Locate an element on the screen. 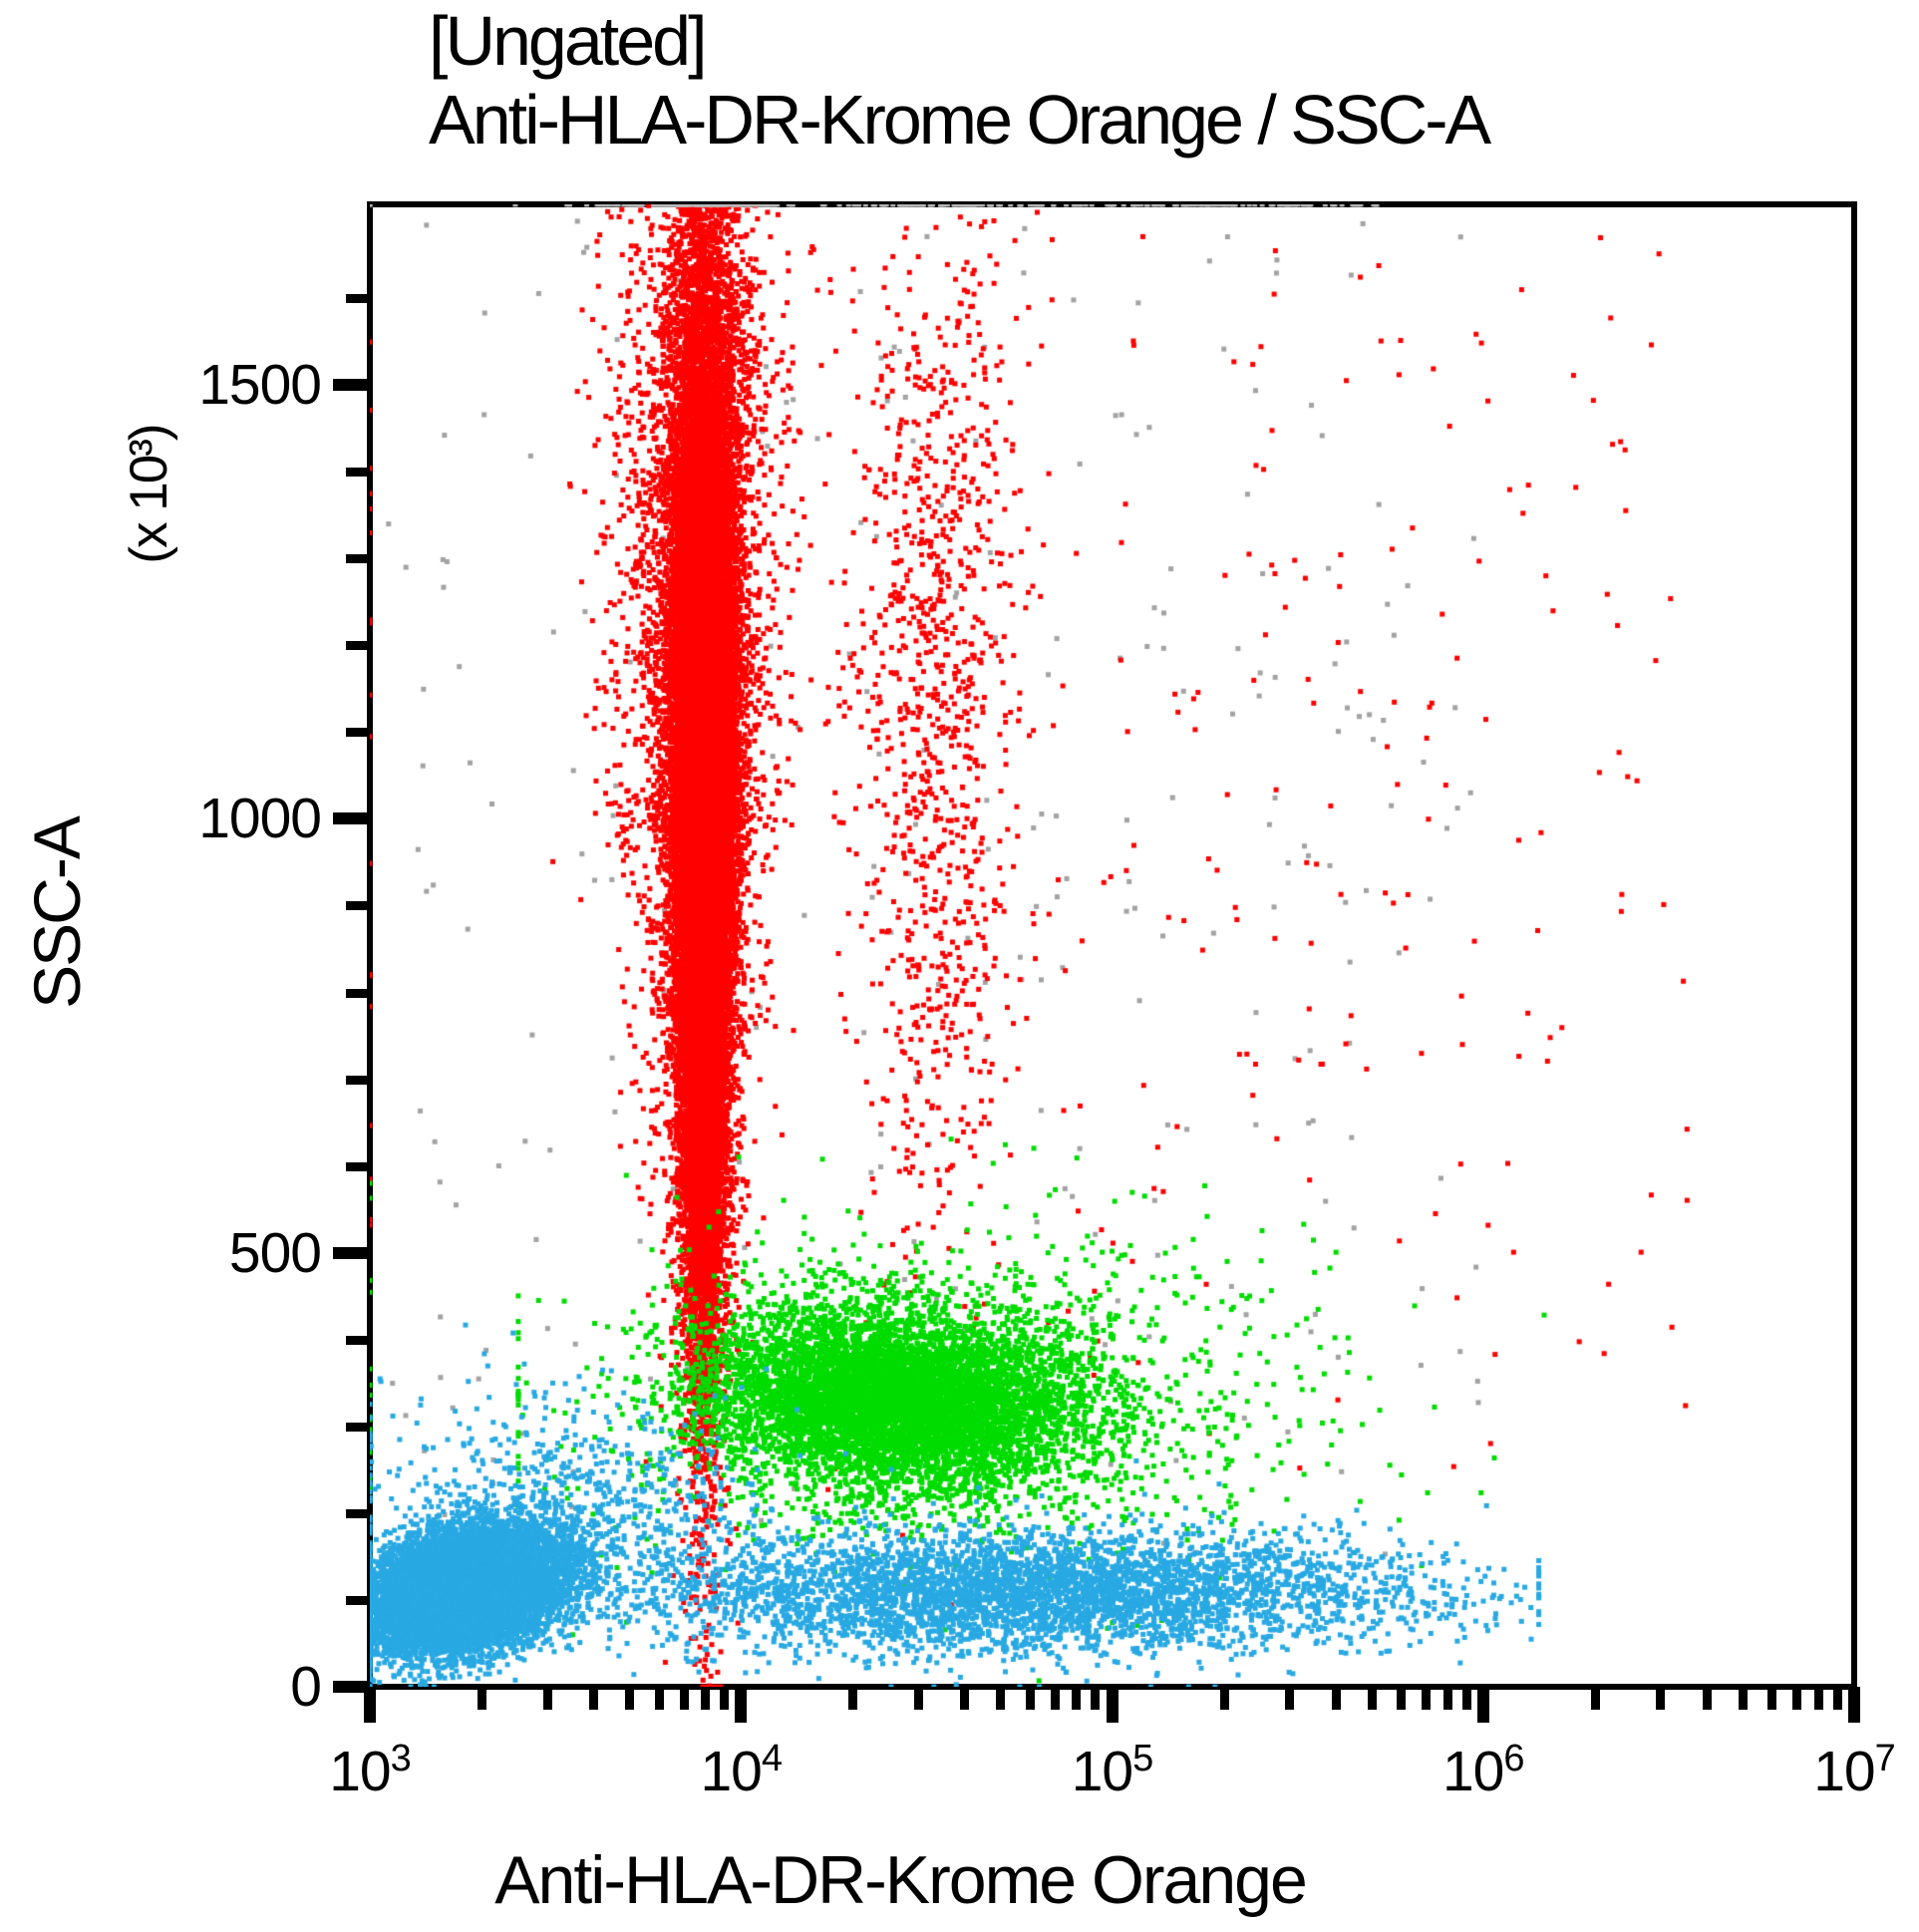 The image size is (1919, 1932). y-axis-label: SSC-A is located at coordinates (57, 913).